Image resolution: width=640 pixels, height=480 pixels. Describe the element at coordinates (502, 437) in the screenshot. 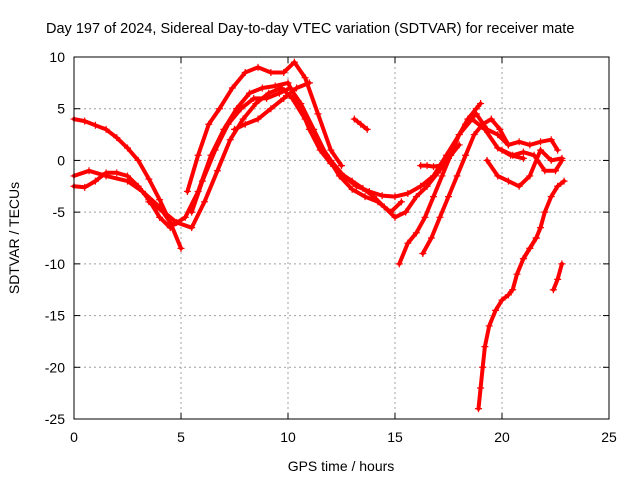

I see `x-tick-label: 20` at that location.